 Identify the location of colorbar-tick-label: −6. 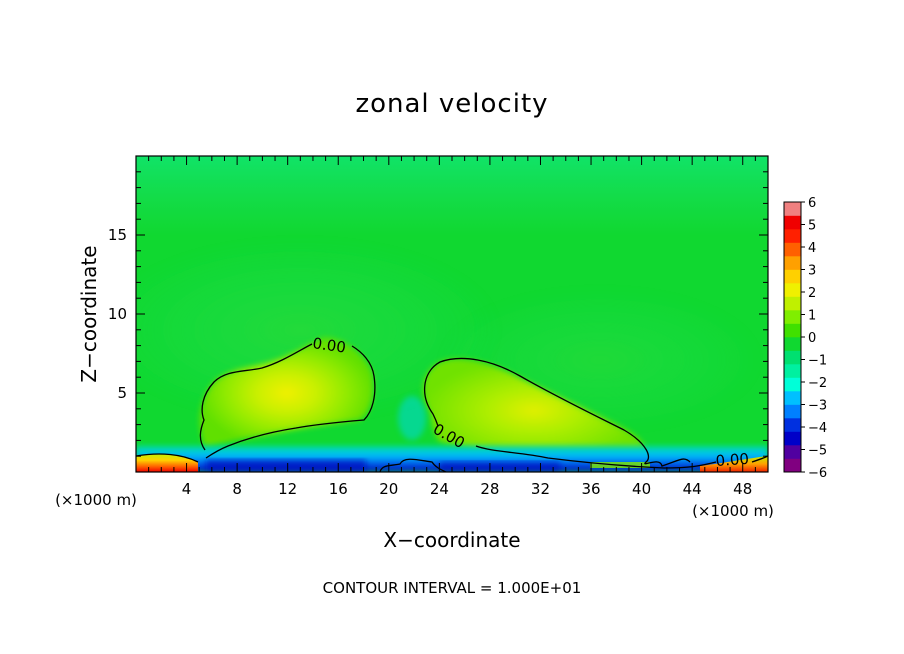
(817, 473).